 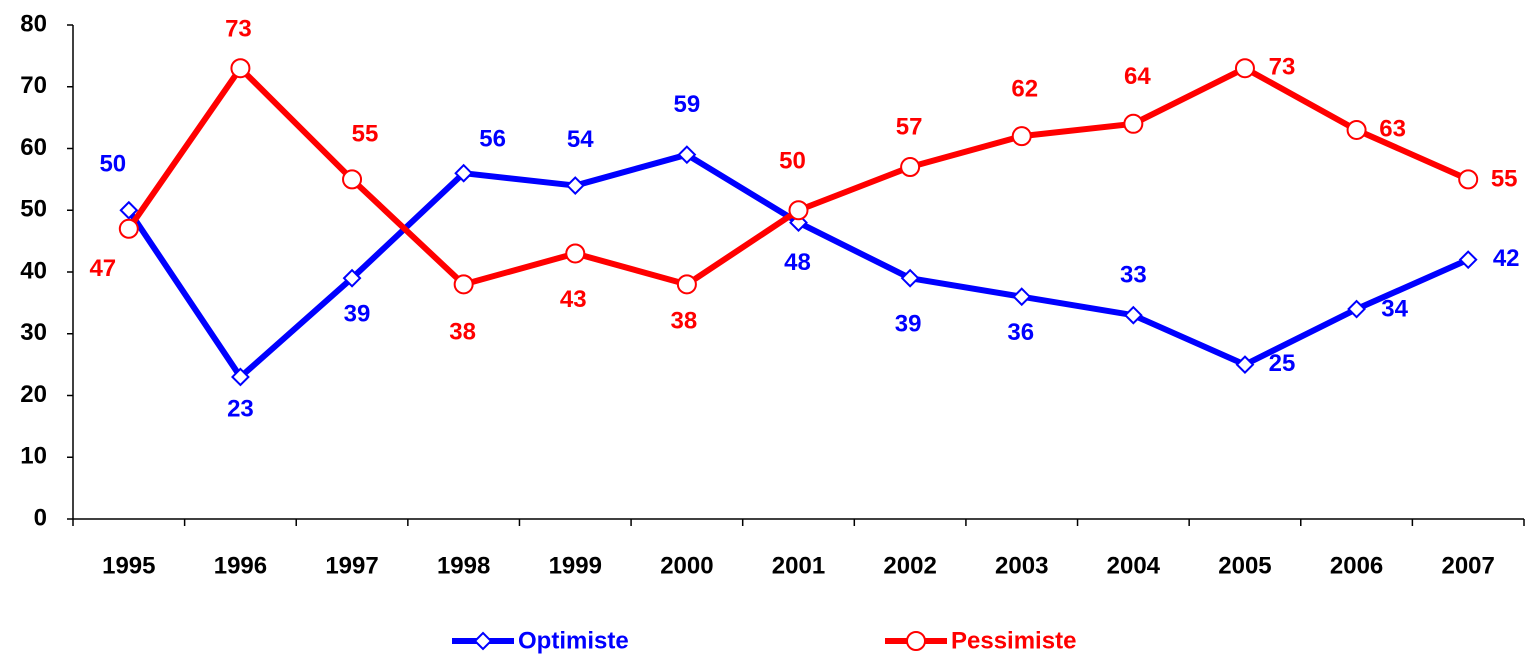 What do you see at coordinates (909, 565) in the screenshot?
I see `x-tick-label: 2002` at bounding box center [909, 565].